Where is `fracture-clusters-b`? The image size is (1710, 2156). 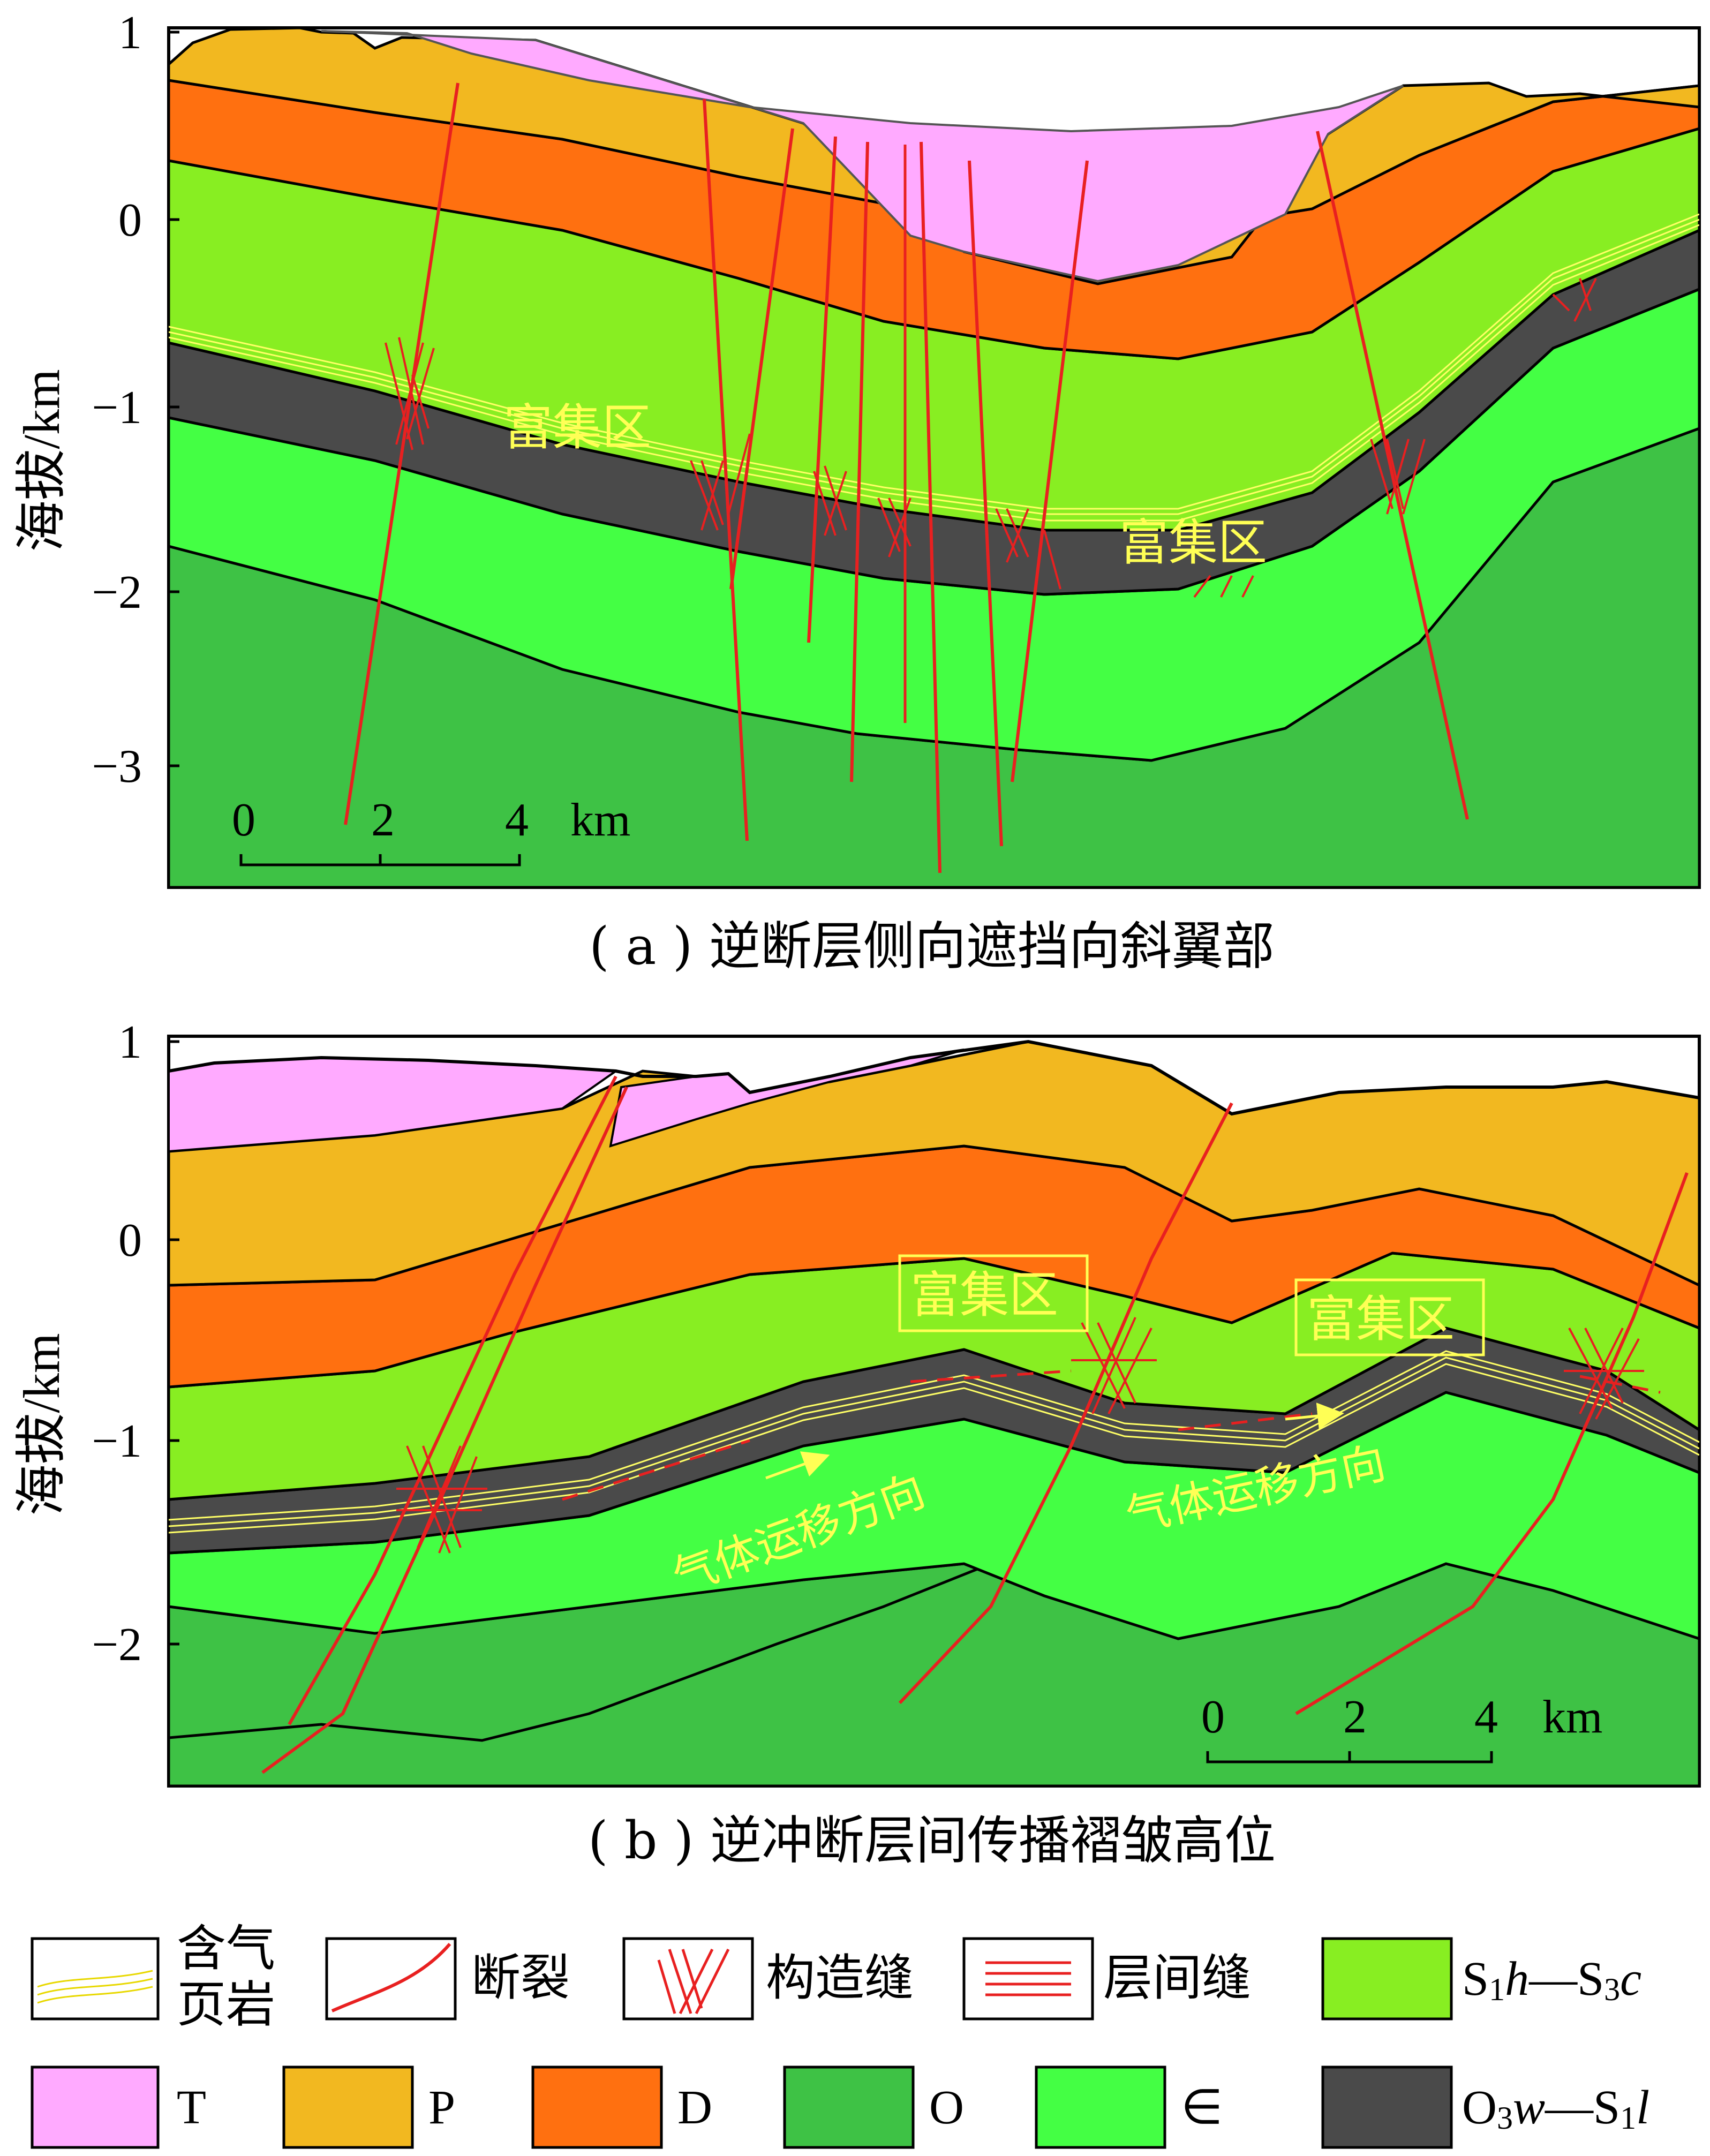
fracture-clusters-b is located at coordinates (1020, 1435).